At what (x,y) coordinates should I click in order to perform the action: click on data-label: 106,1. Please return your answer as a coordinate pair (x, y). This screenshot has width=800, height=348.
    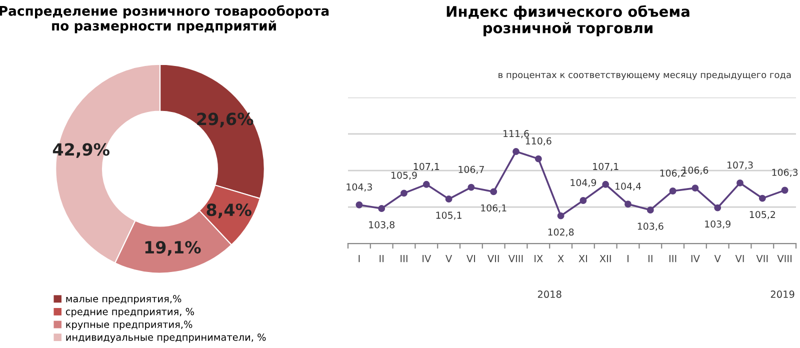
    Looking at the image, I should click on (493, 208).